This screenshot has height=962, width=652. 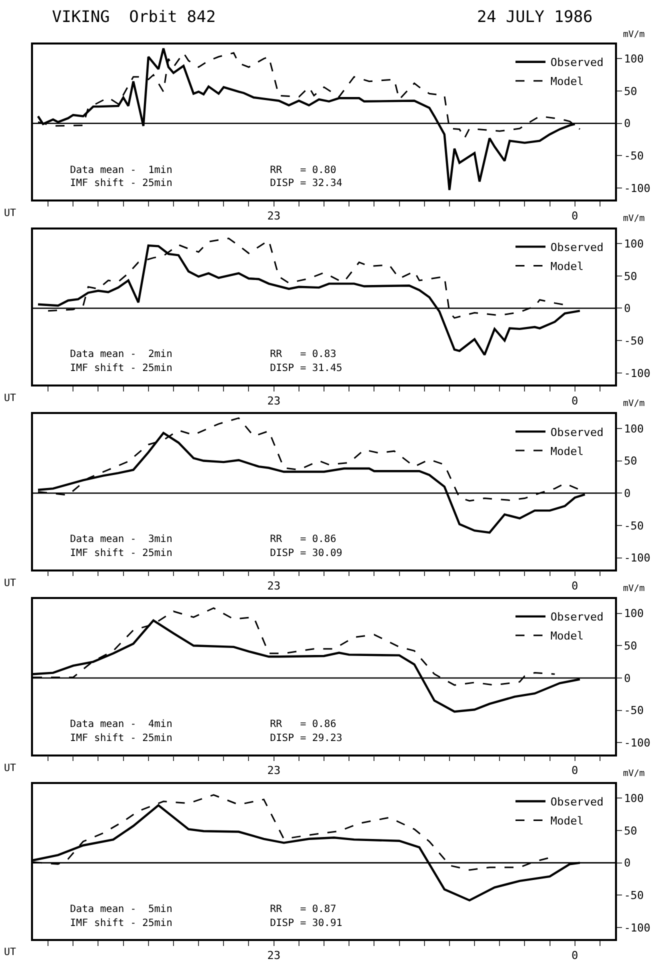 What do you see at coordinates (303, 170) in the screenshot?
I see `annotation: RR = 0.80` at bounding box center [303, 170].